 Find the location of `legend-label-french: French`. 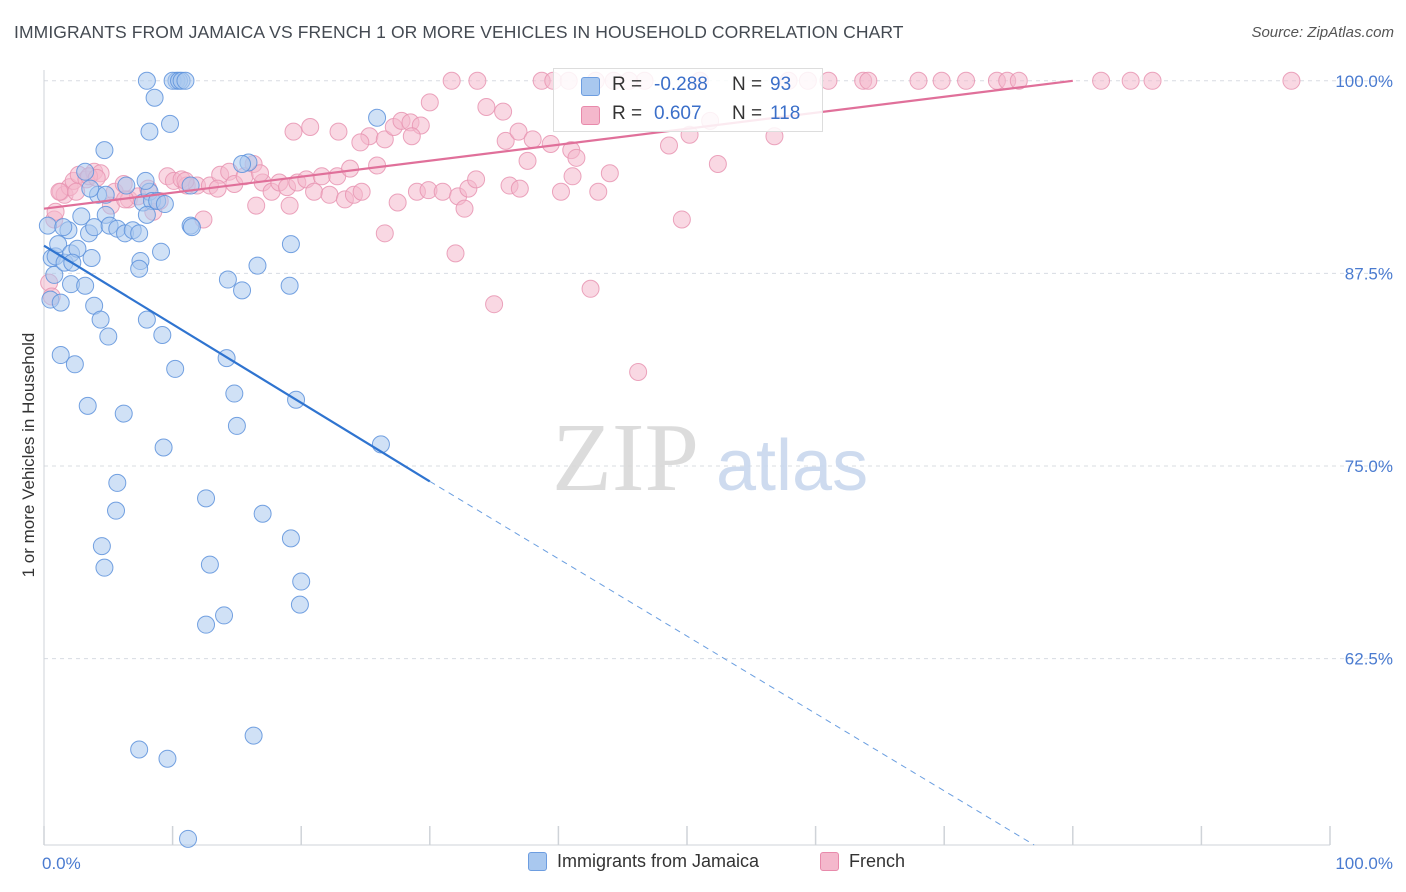

legend-label-french: French is located at coordinates (877, 861).